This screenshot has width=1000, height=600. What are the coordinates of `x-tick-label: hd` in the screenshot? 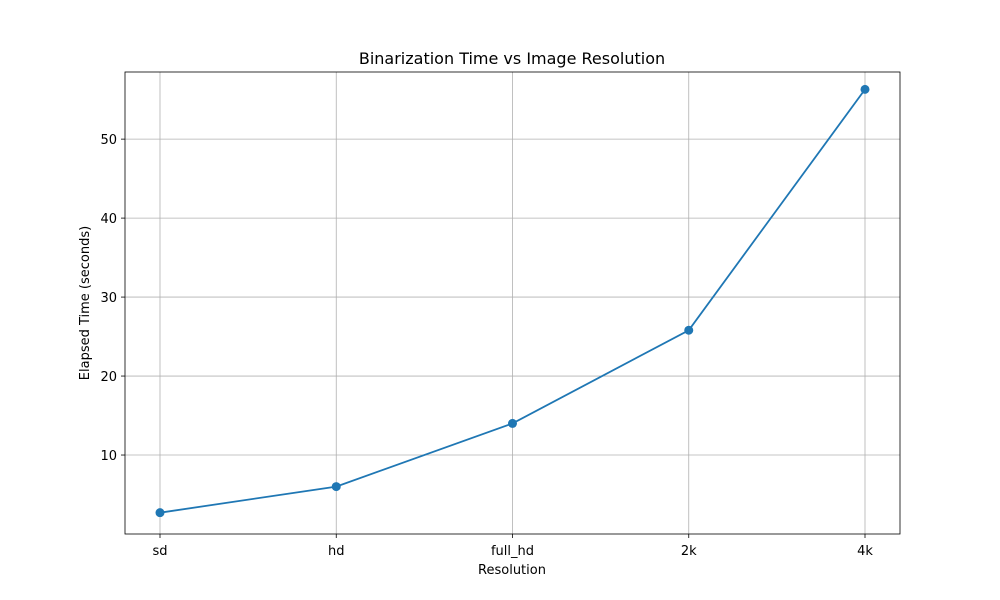 It's located at (336, 551).